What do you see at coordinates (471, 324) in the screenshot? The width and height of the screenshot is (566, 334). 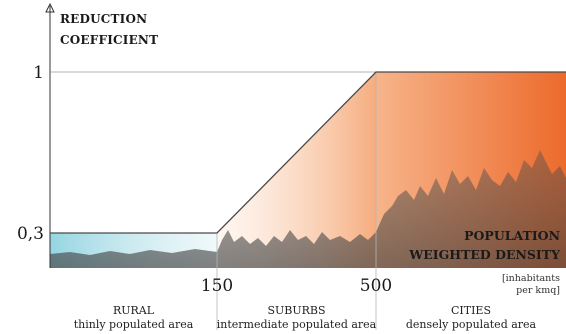 I see `region-desc-2: densely populated area` at bounding box center [471, 324].